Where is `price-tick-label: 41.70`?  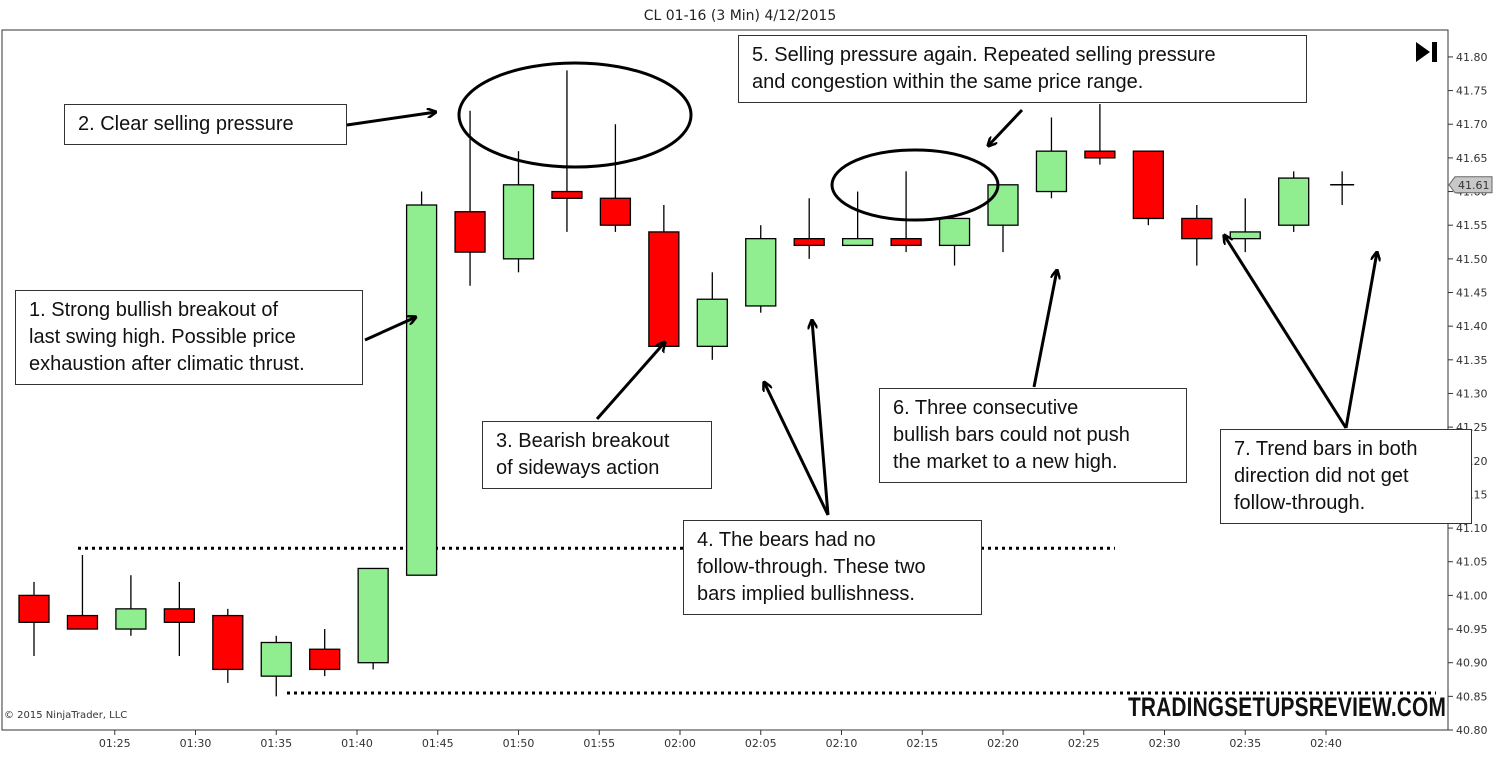 price-tick-label: 41.70 is located at coordinates (1472, 124).